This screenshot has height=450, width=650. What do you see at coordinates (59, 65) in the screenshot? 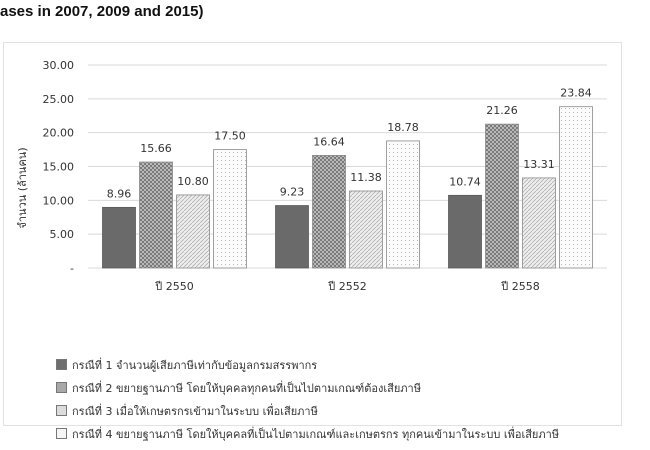
I see `y-tick-label: 30.00` at bounding box center [59, 65].